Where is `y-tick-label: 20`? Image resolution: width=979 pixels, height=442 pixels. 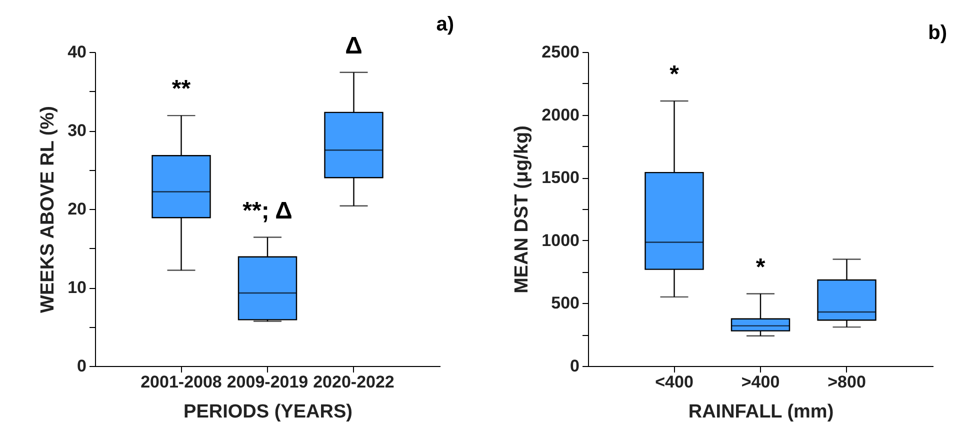
y-tick-label: 20 is located at coordinates (77, 209).